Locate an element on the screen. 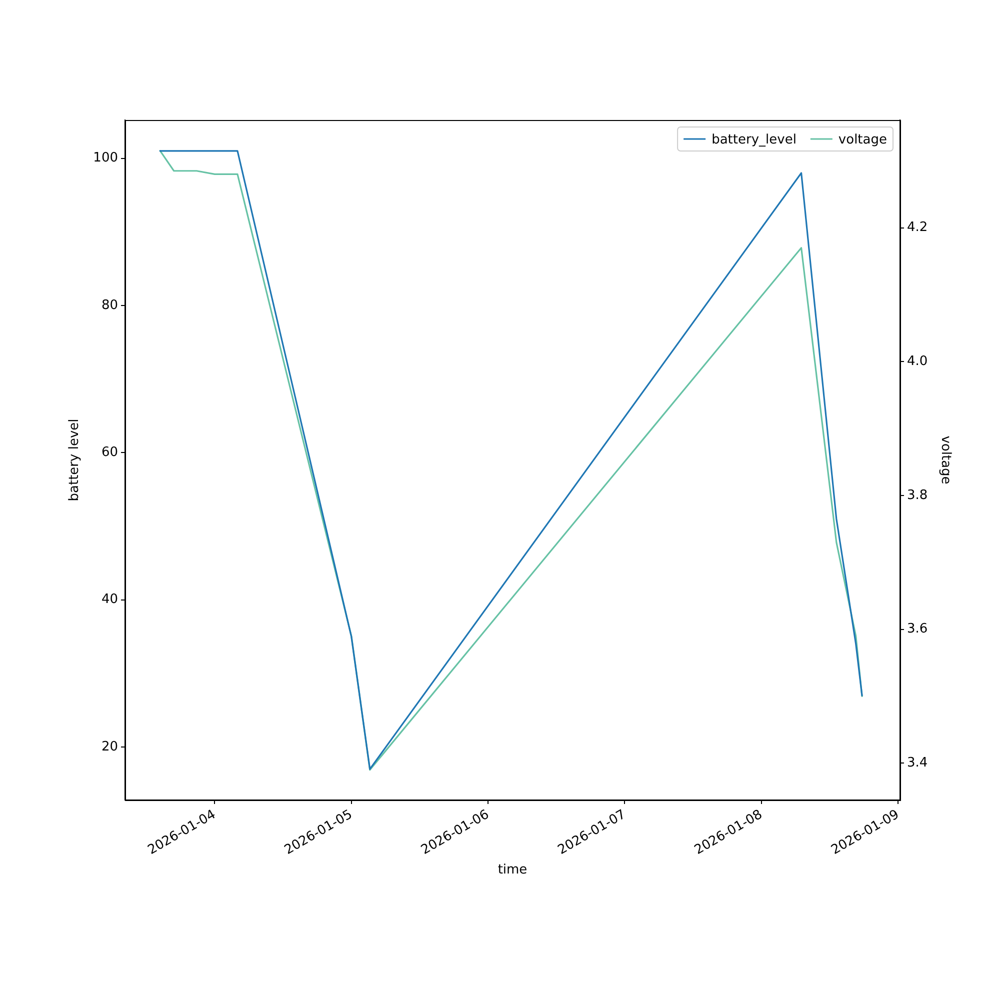 Image resolution: width=1000 pixels, height=1000 pixels. x-axis-title: time is located at coordinates (513, 870).